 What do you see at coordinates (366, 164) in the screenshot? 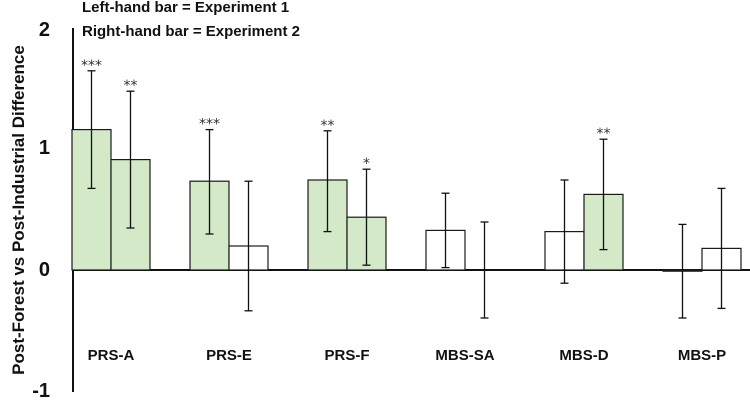
I see `significance-stars: *` at bounding box center [366, 164].